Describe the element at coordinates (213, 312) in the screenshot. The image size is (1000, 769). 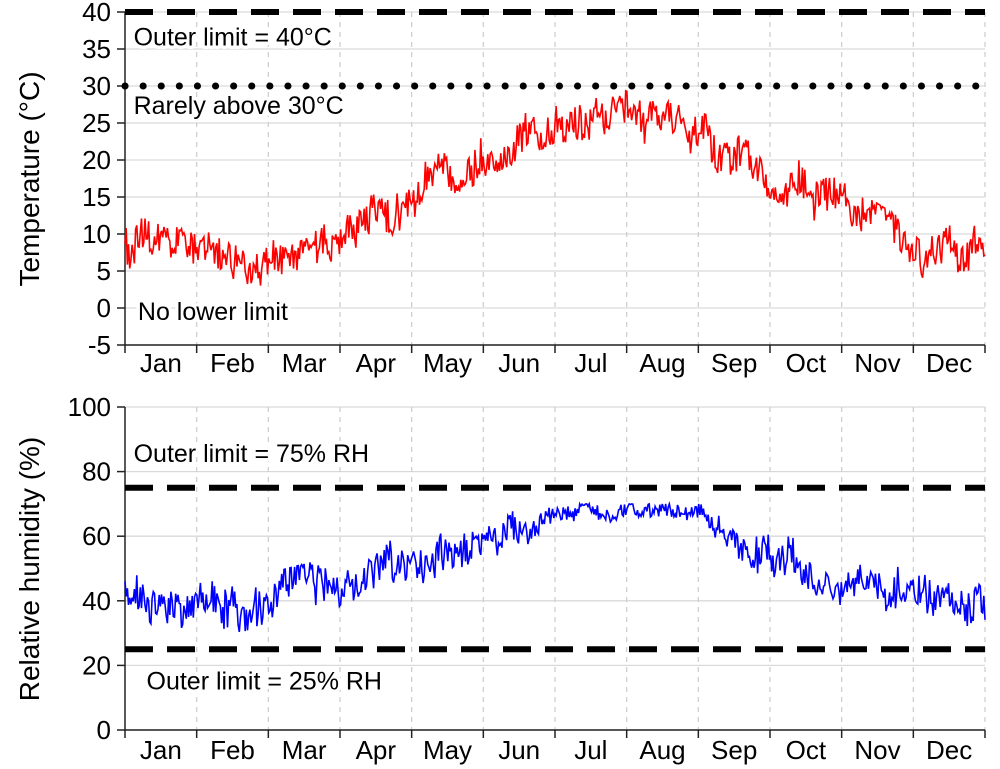
I see `temperature-annotation-2: No lower limit` at that location.